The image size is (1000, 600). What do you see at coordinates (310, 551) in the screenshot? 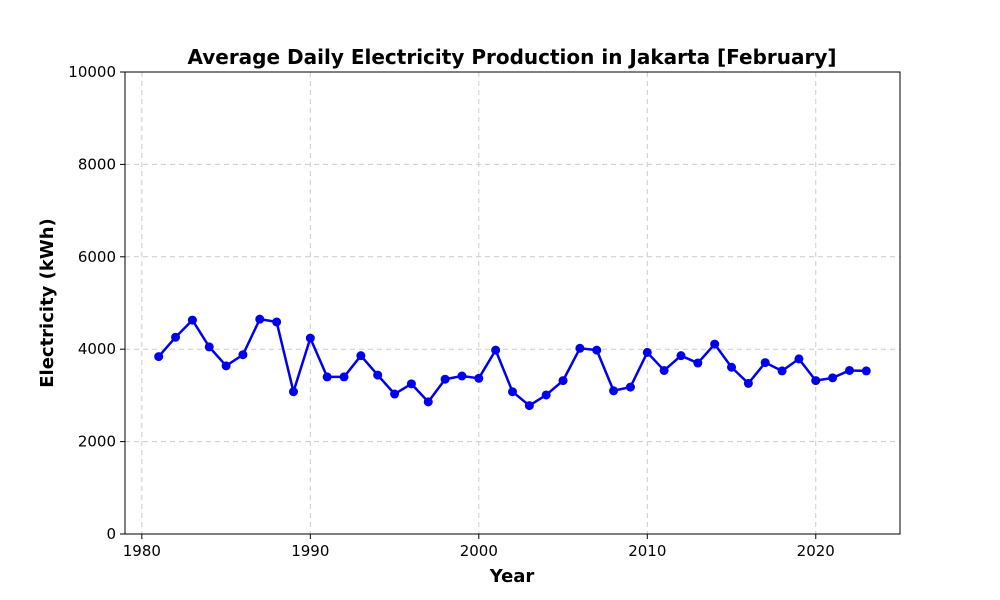
I see `x-tick-label: 1990` at bounding box center [310, 551].